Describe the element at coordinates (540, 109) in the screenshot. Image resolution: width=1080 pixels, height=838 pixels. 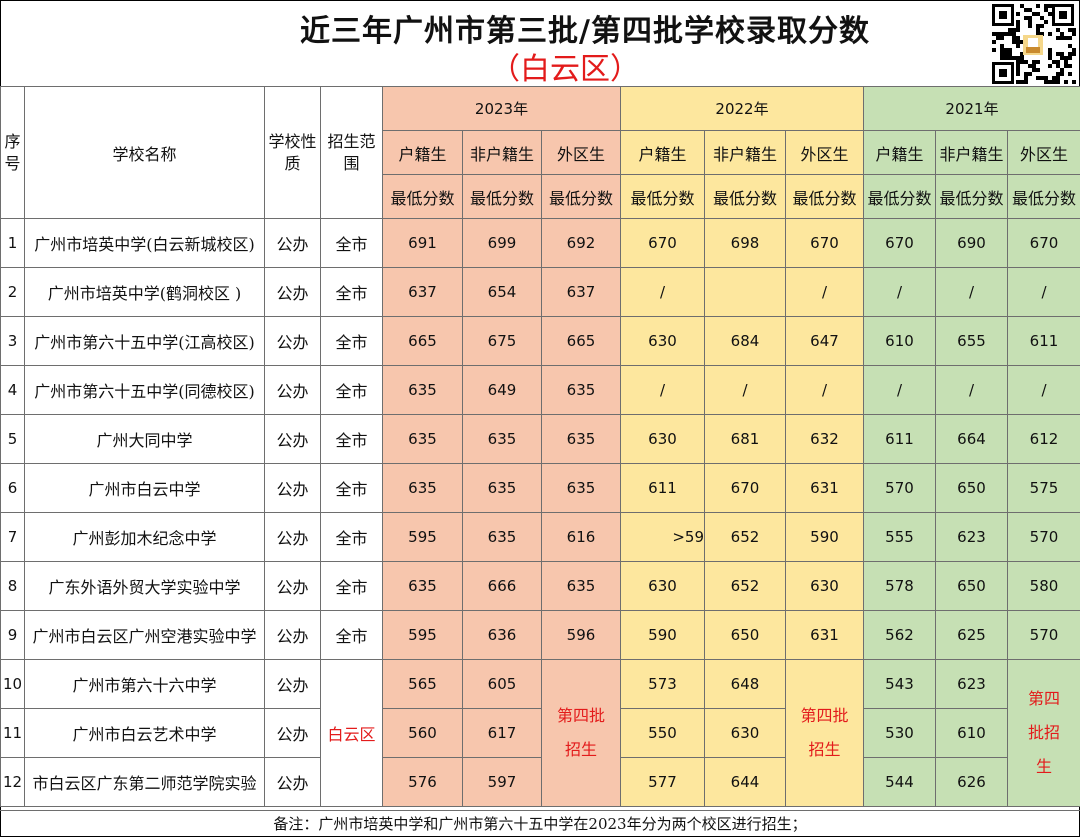
I see `header-row-years: 序号 学校名称 学校性质 招生范围 2023年 2022年 2021年` at that location.